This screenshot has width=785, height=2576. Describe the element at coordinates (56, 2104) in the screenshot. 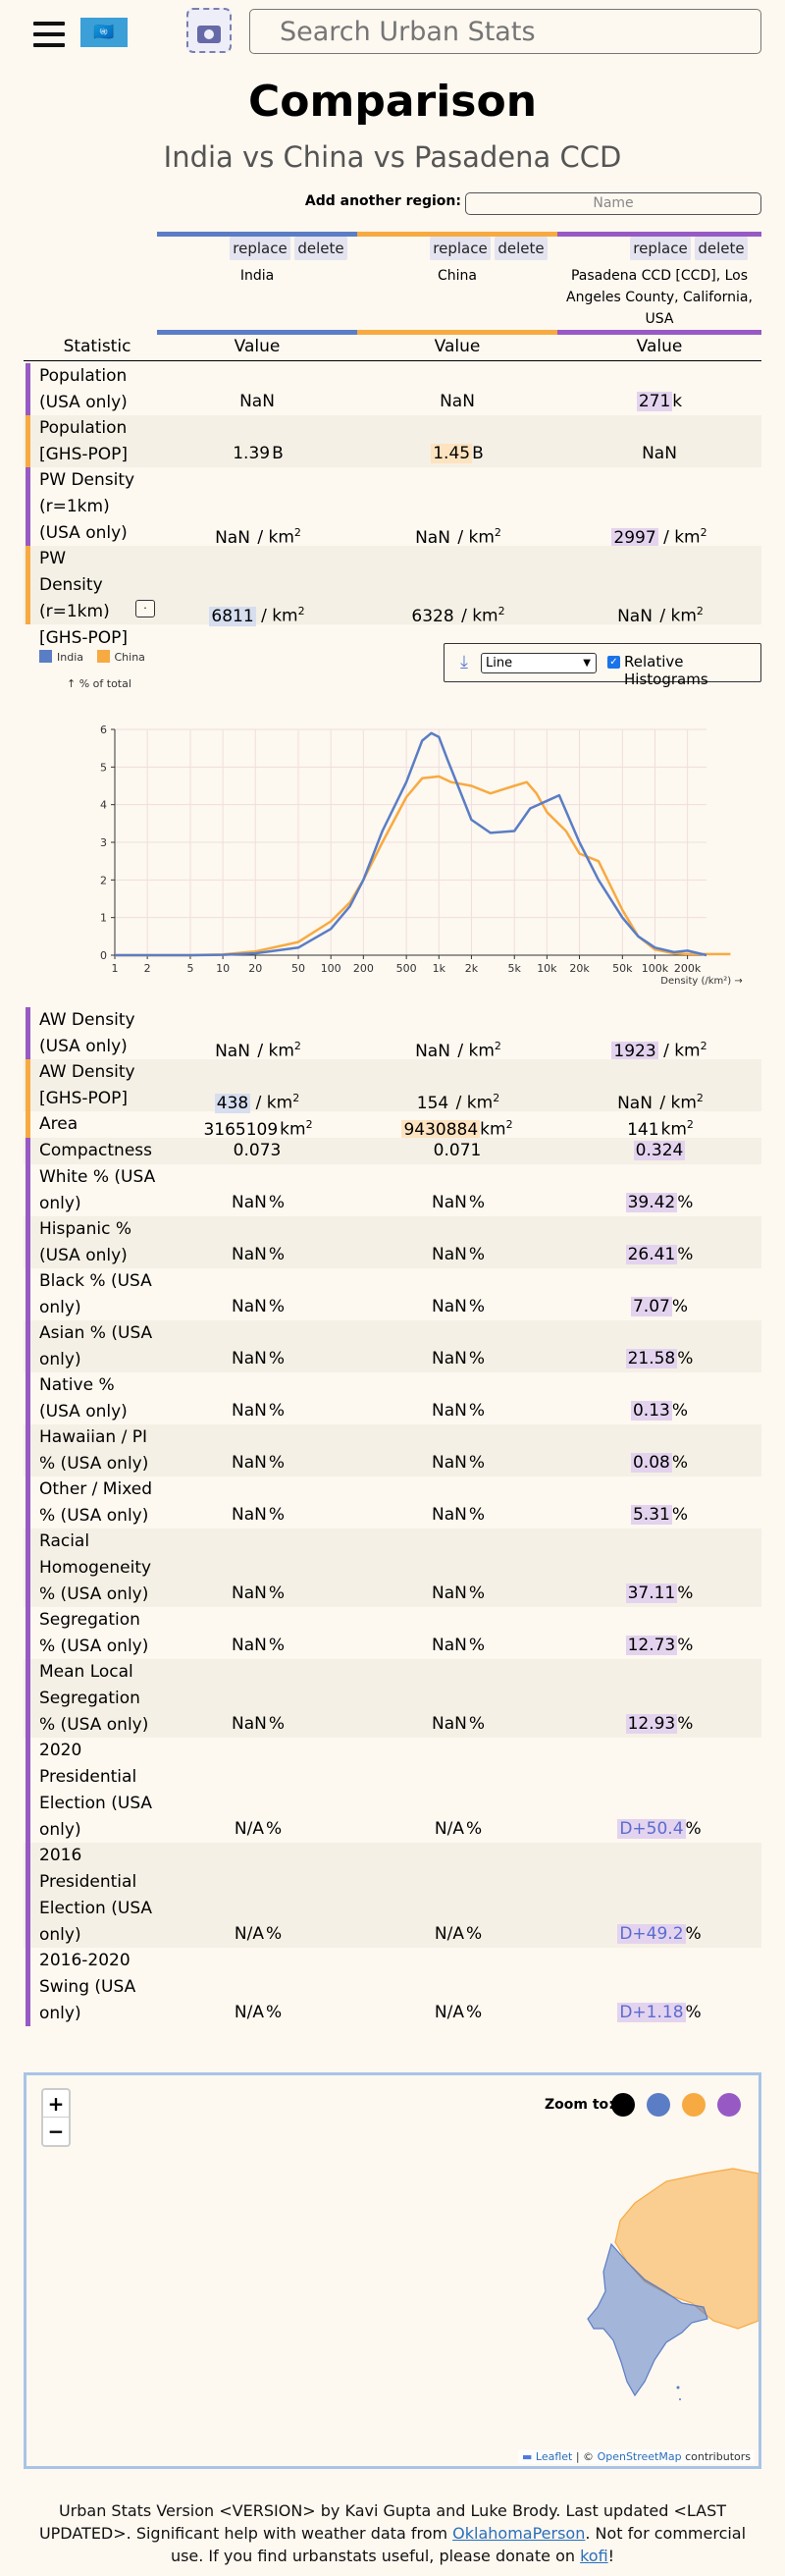

I see `zoom-in-button: +` at that location.